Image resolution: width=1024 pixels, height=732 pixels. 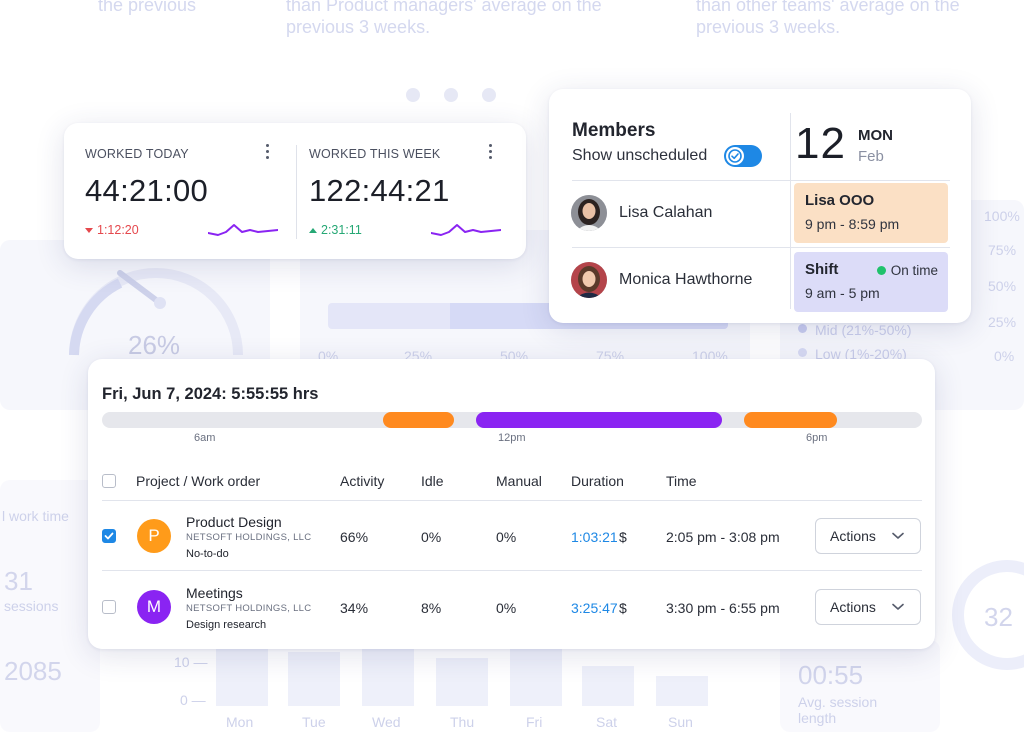 What do you see at coordinates (432, 481) in the screenshot?
I see `column-header-idle: Idle` at bounding box center [432, 481].